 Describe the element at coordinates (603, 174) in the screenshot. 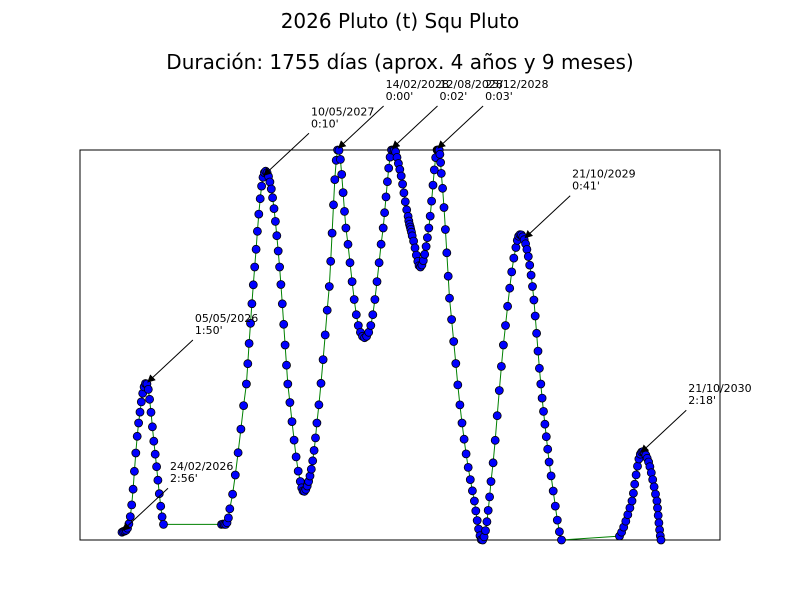

I see `annotation-date: 21/10/2029` at that location.